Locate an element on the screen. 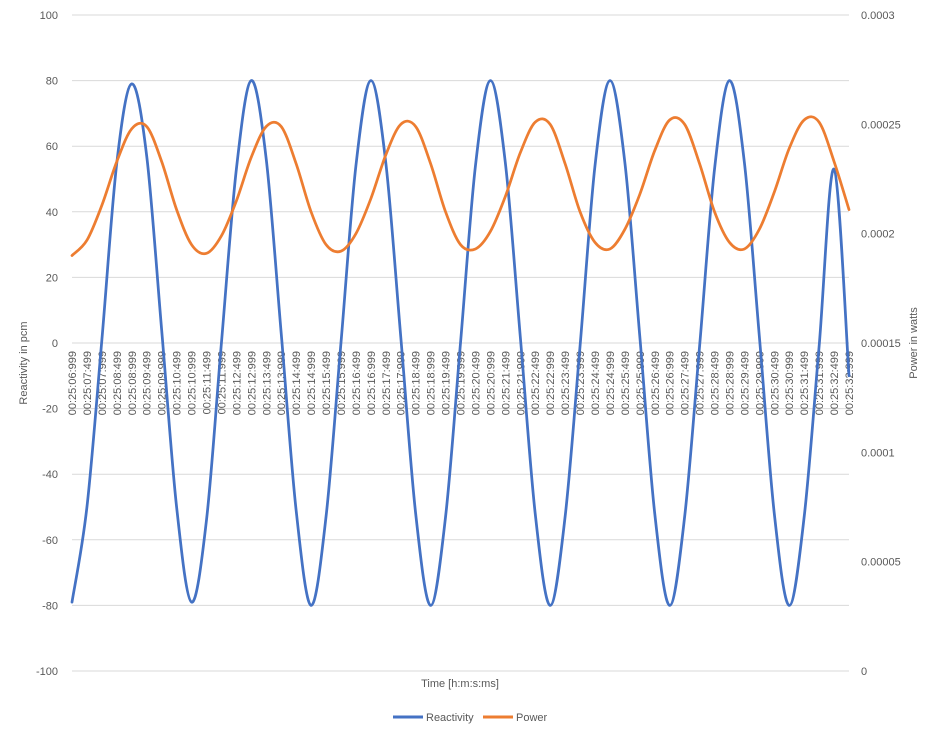 Image resolution: width=938 pixels, height=736 pixels. y2-tick-label: 0.0002 is located at coordinates (878, 235).